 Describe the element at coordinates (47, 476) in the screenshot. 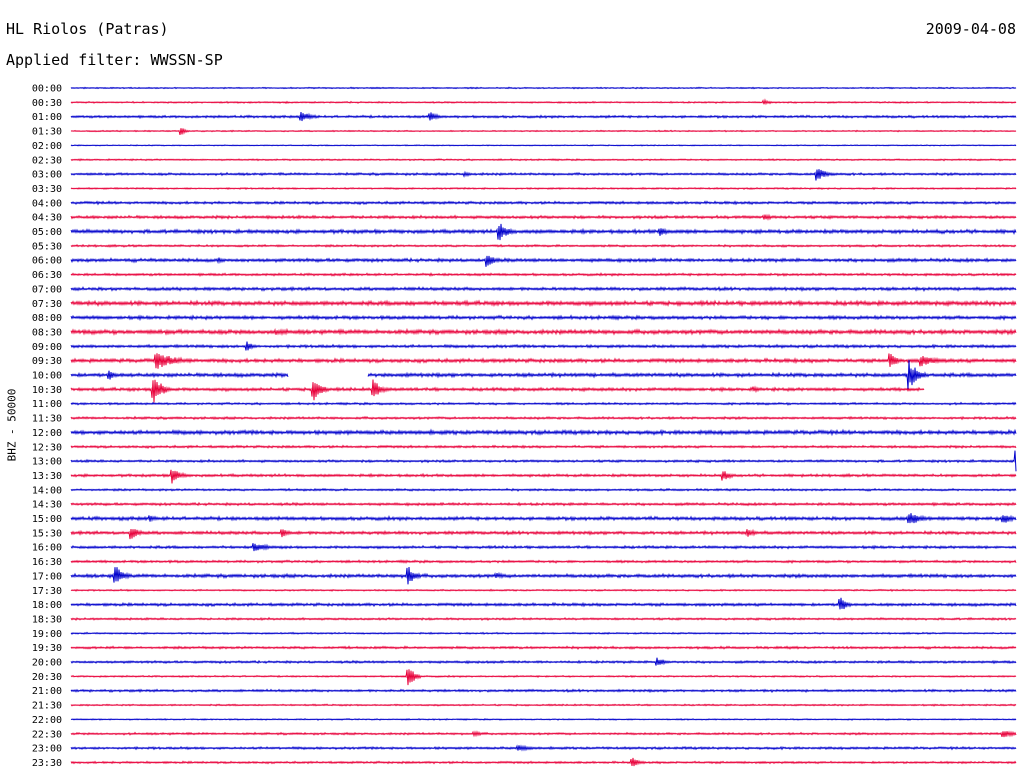

I see `row-time-label: 13:30` at that location.